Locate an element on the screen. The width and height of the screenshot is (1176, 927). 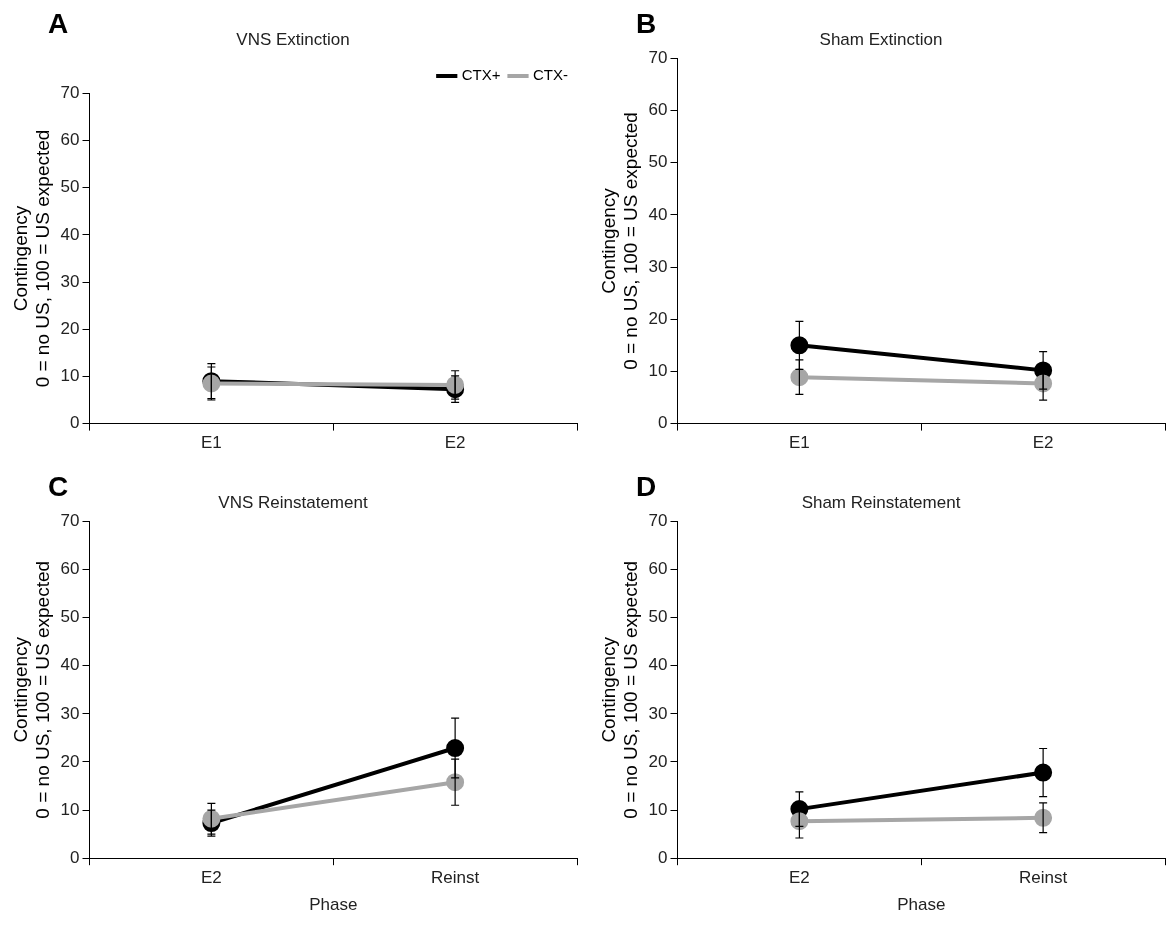
chart-title: Sham Extinction is located at coordinates (881, 39).